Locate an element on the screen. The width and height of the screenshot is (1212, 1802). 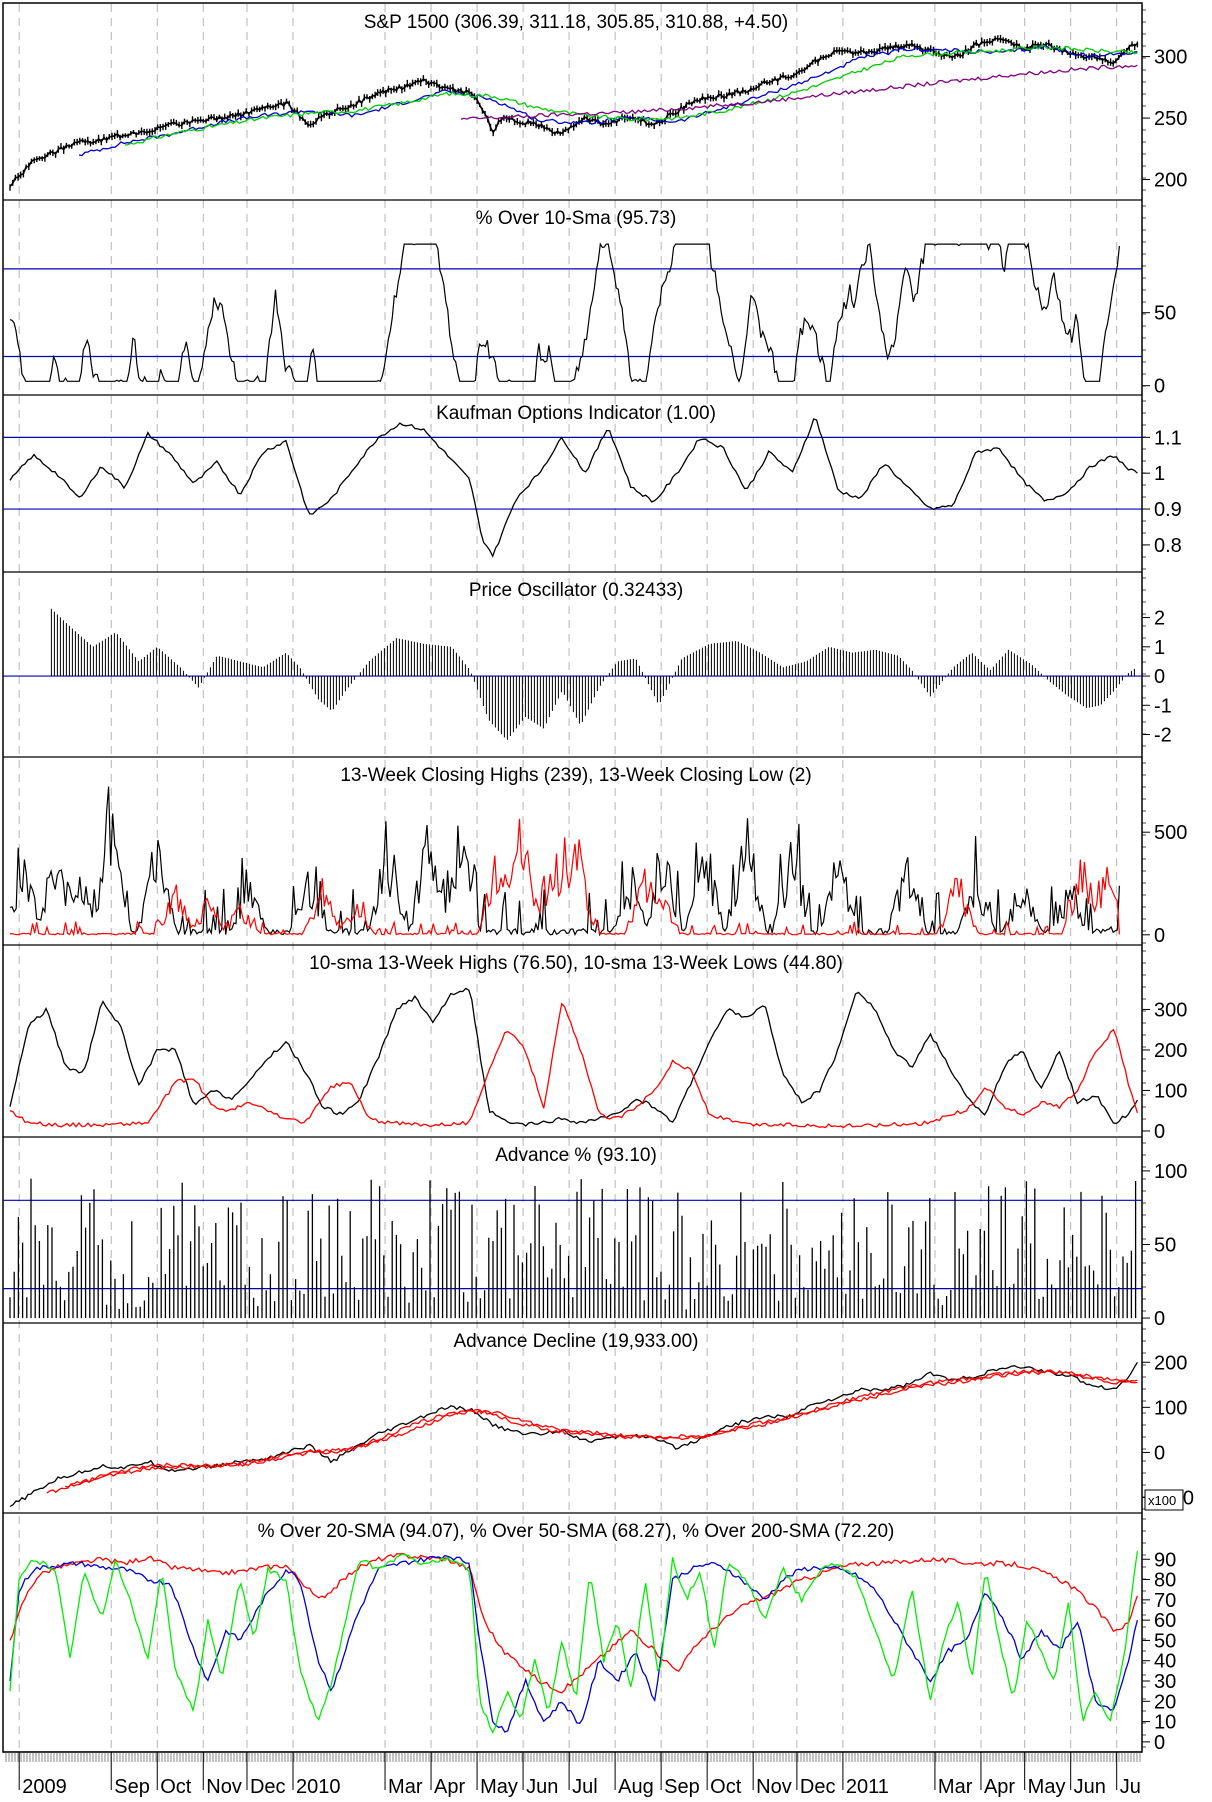
month-label: Aug is located at coordinates (636, 1787).